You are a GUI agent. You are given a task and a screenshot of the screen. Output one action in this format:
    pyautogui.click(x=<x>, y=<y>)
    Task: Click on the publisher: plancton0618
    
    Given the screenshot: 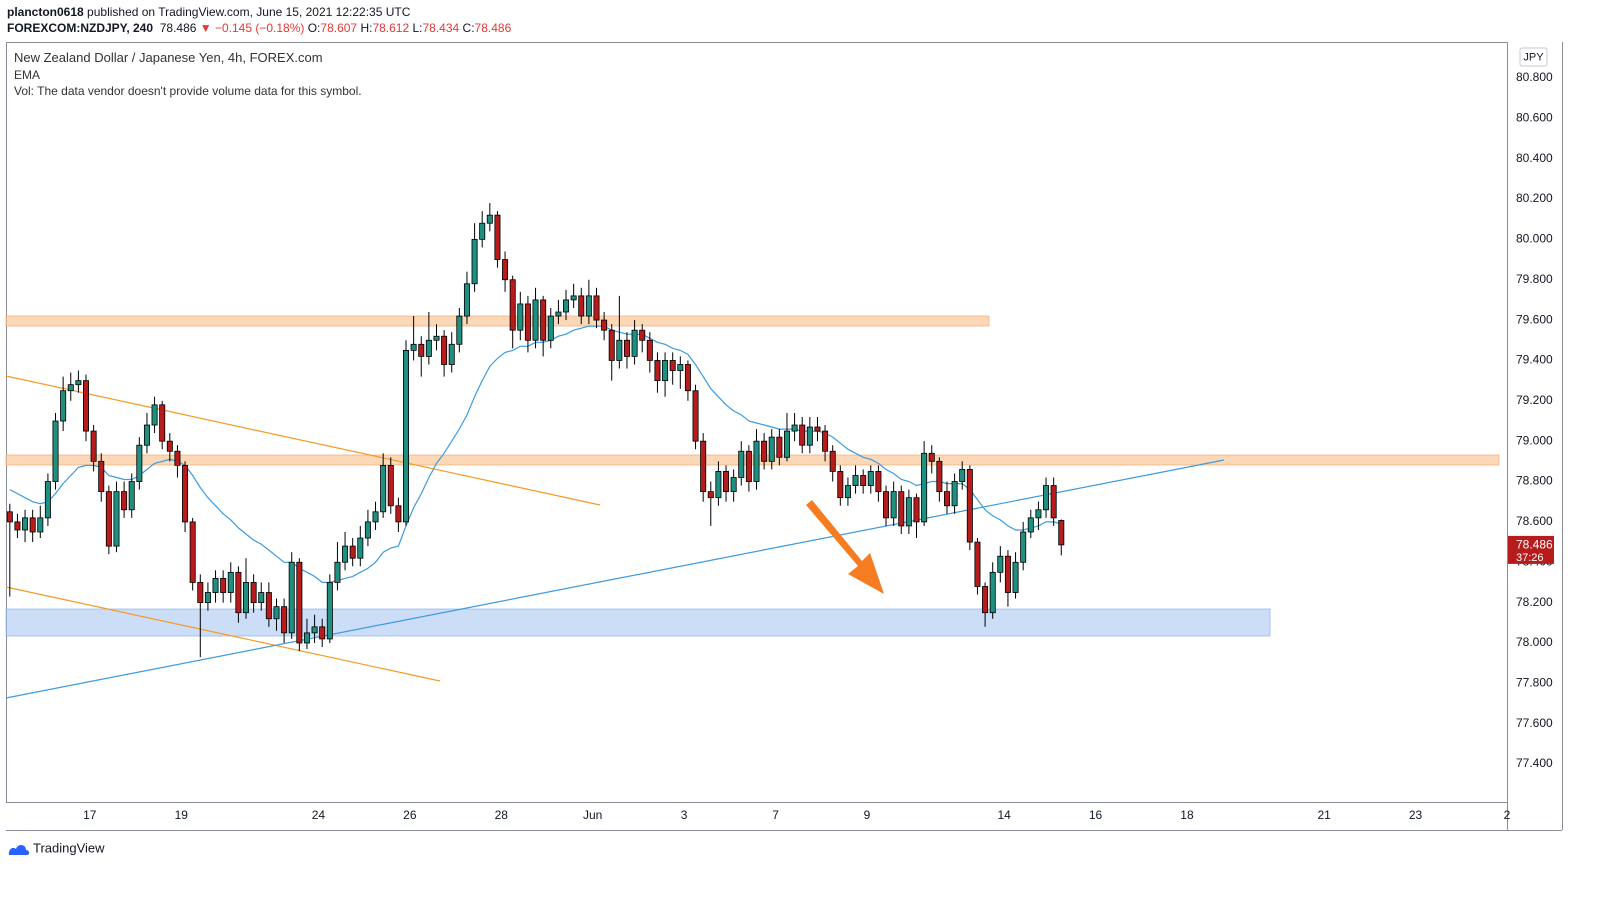 What is the action you would take?
    pyautogui.click(x=45, y=12)
    